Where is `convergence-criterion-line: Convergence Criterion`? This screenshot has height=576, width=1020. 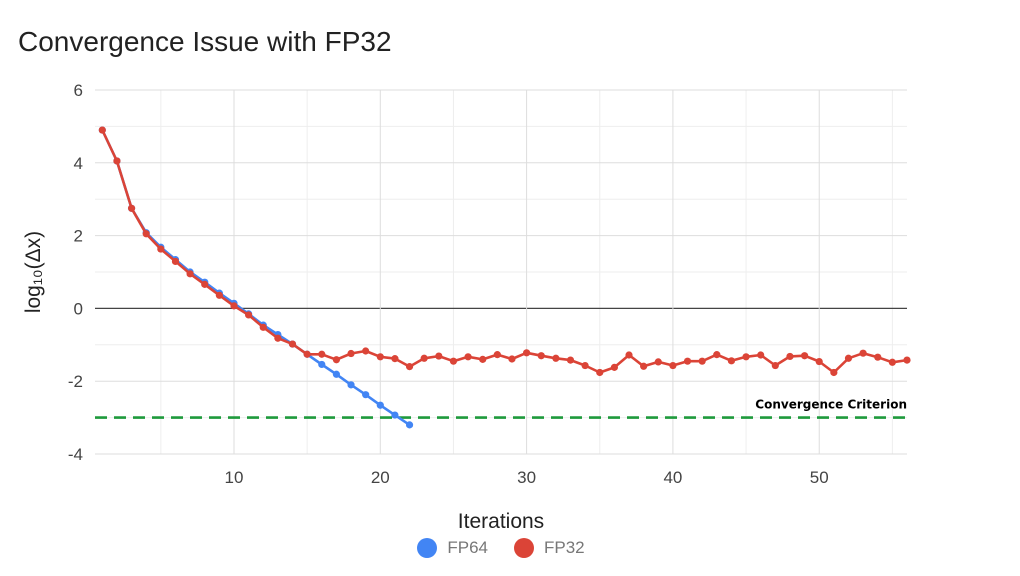
convergence-criterion-line: Convergence Criterion is located at coordinates (501, 408).